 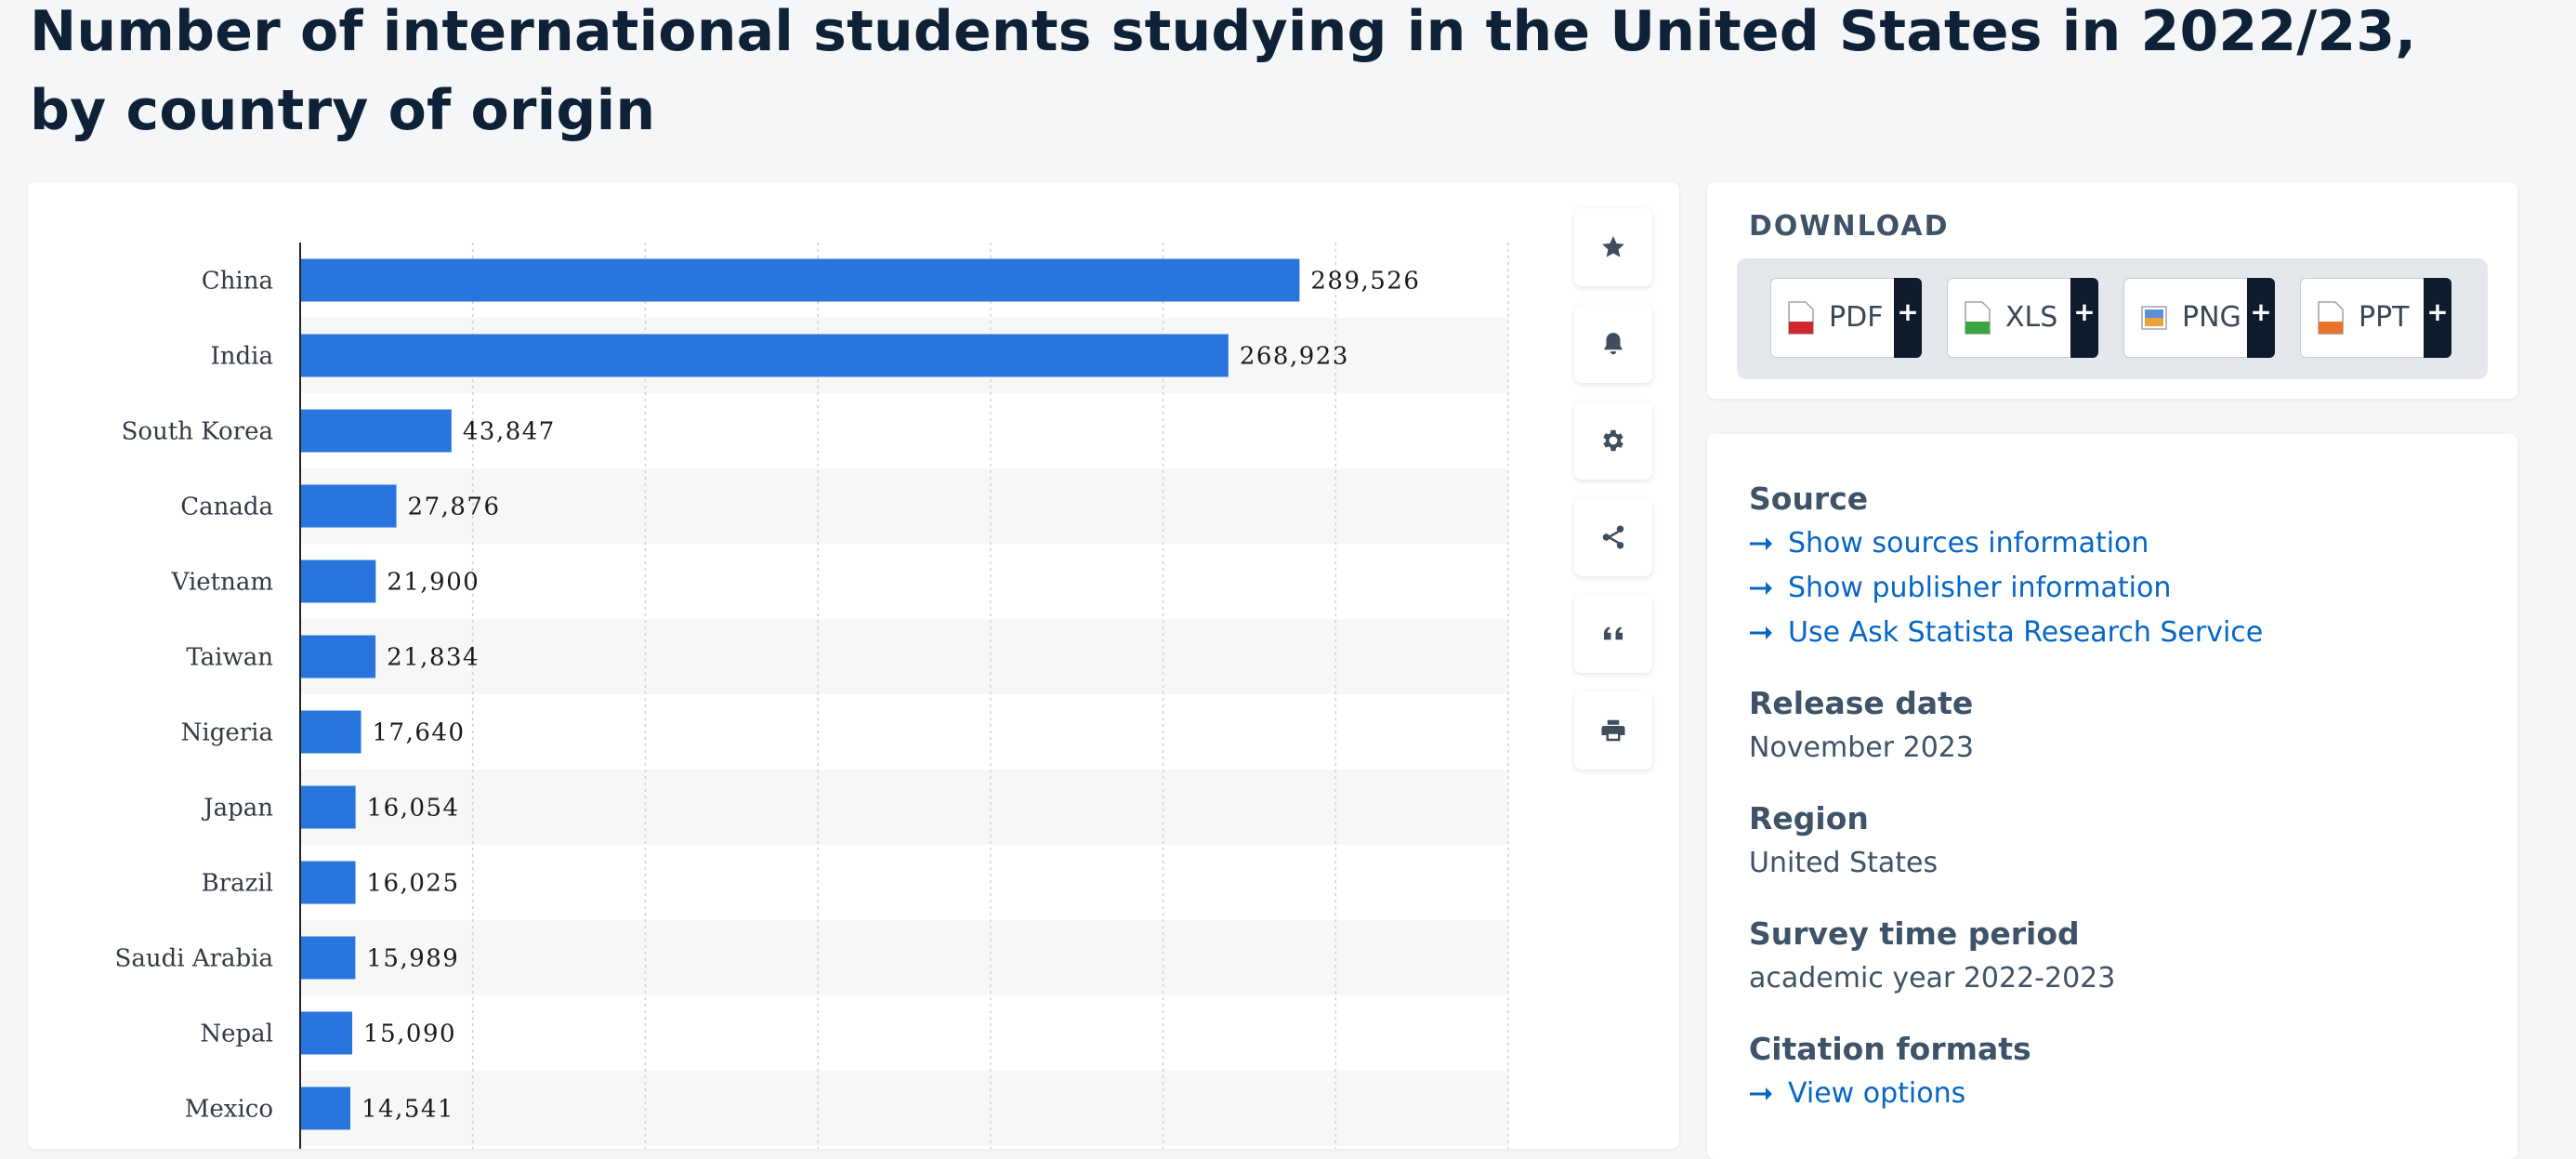 I want to click on quote-icon, so click(x=1613, y=633).